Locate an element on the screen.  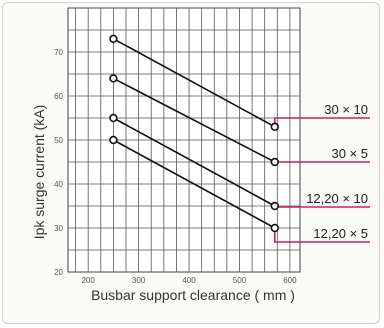
series-label: 12,20 × 5 is located at coordinates (340, 233).